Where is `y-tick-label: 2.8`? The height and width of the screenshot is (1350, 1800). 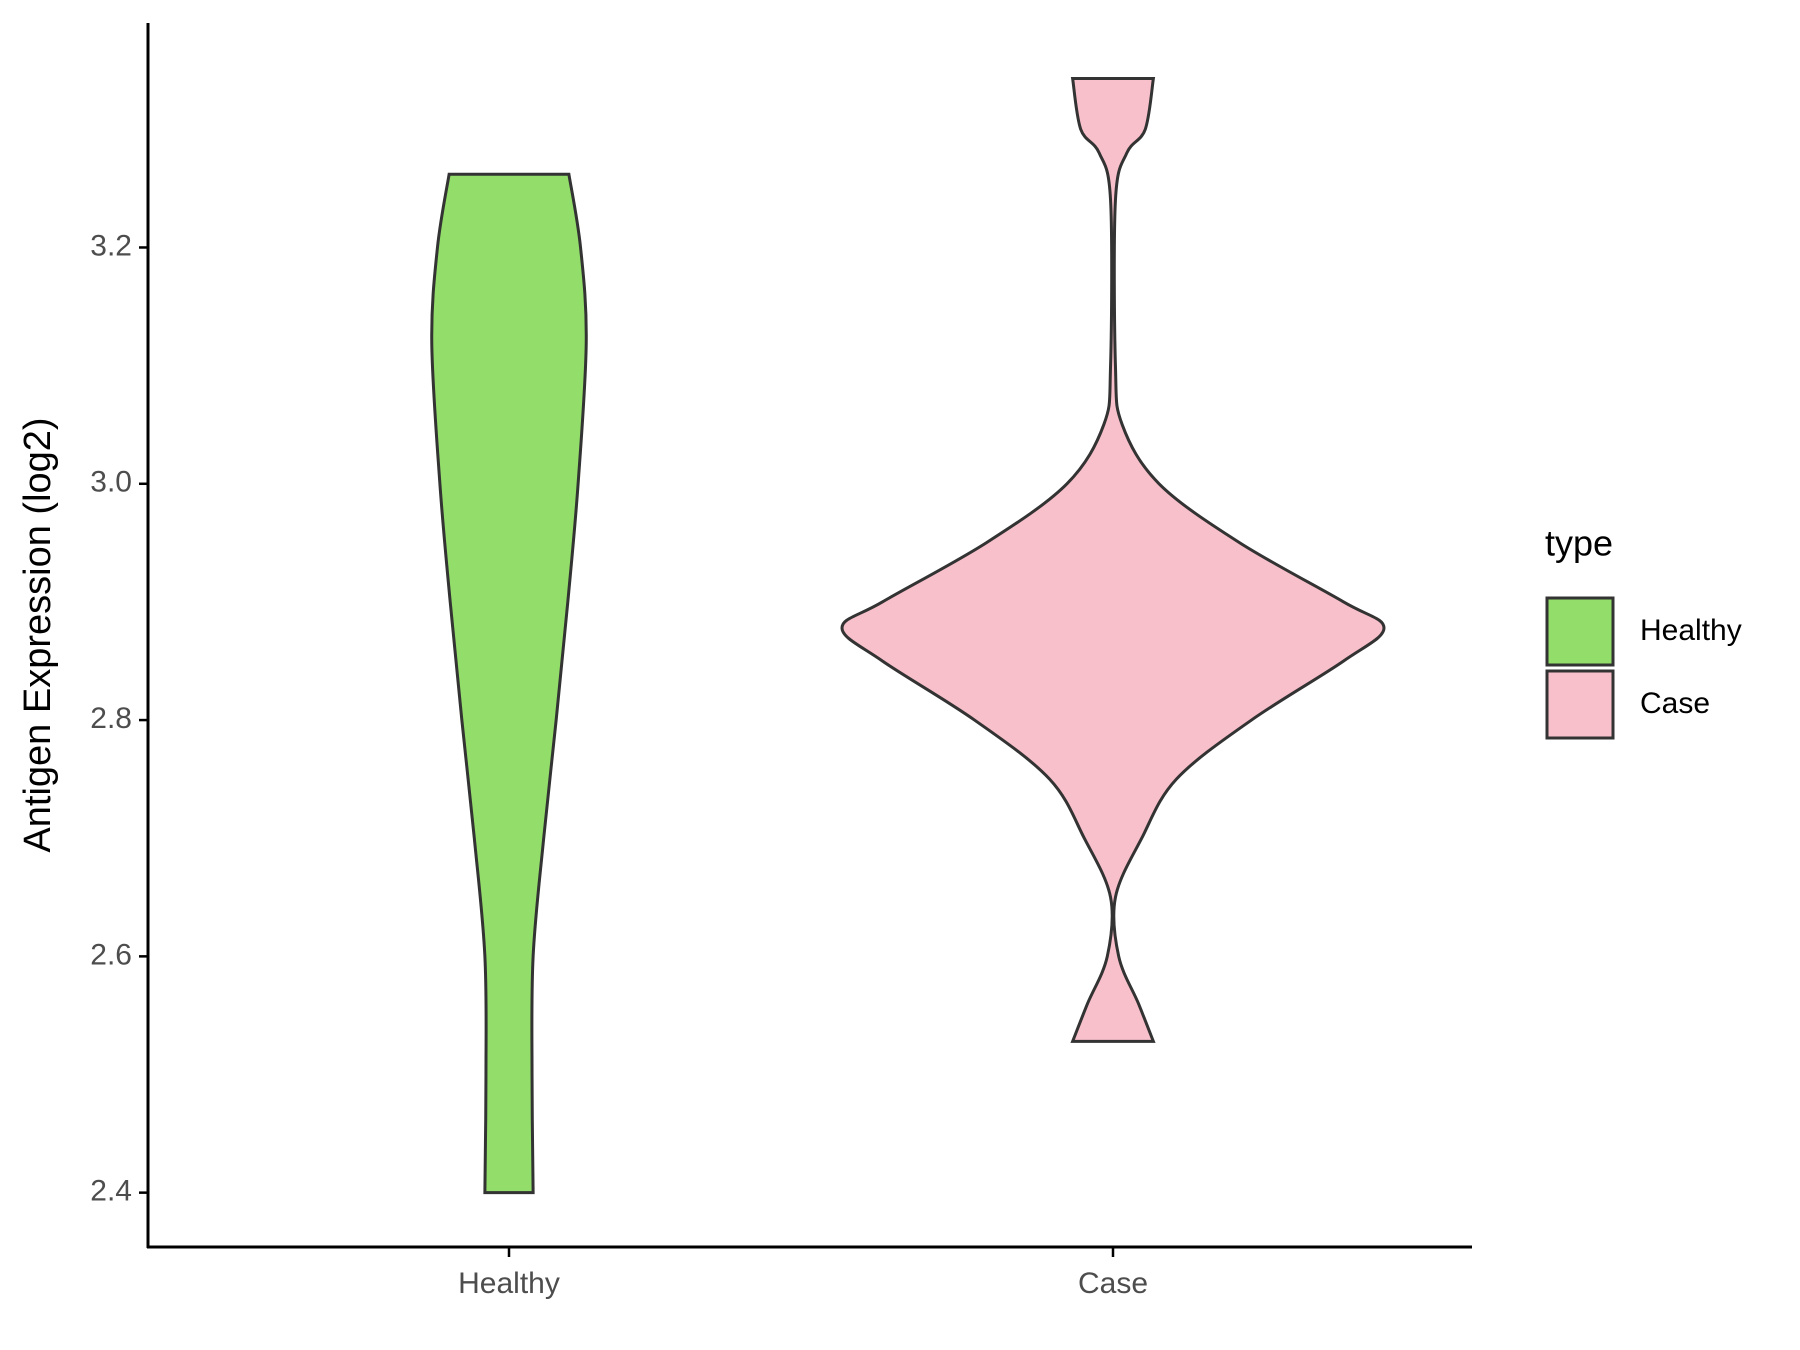 y-tick-label: 2.8 is located at coordinates (111, 718).